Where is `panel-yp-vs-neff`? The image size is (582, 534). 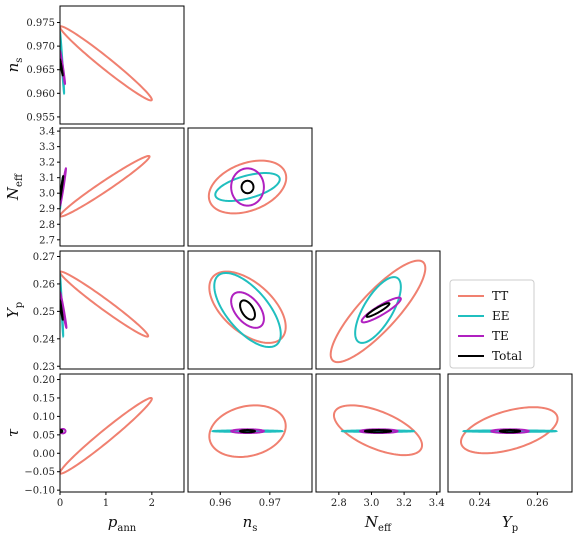
panel-yp-vs-neff is located at coordinates (378, 310).